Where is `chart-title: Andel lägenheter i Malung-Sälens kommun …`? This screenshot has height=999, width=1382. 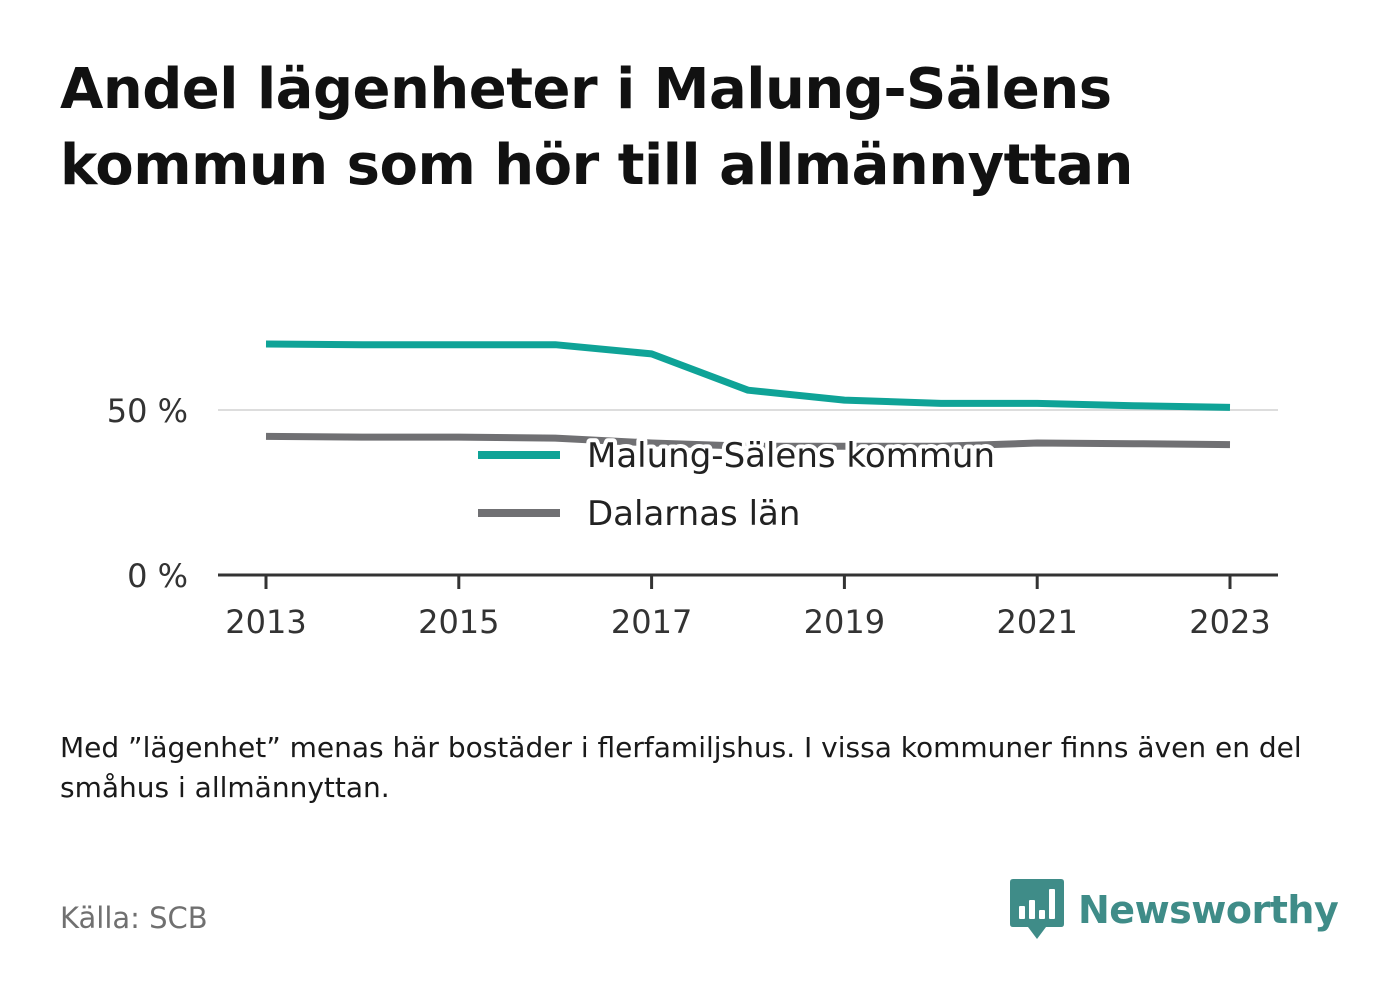
chart-title: Andel lägenheter i Malung-Sälens kommun … is located at coordinates (596, 127).